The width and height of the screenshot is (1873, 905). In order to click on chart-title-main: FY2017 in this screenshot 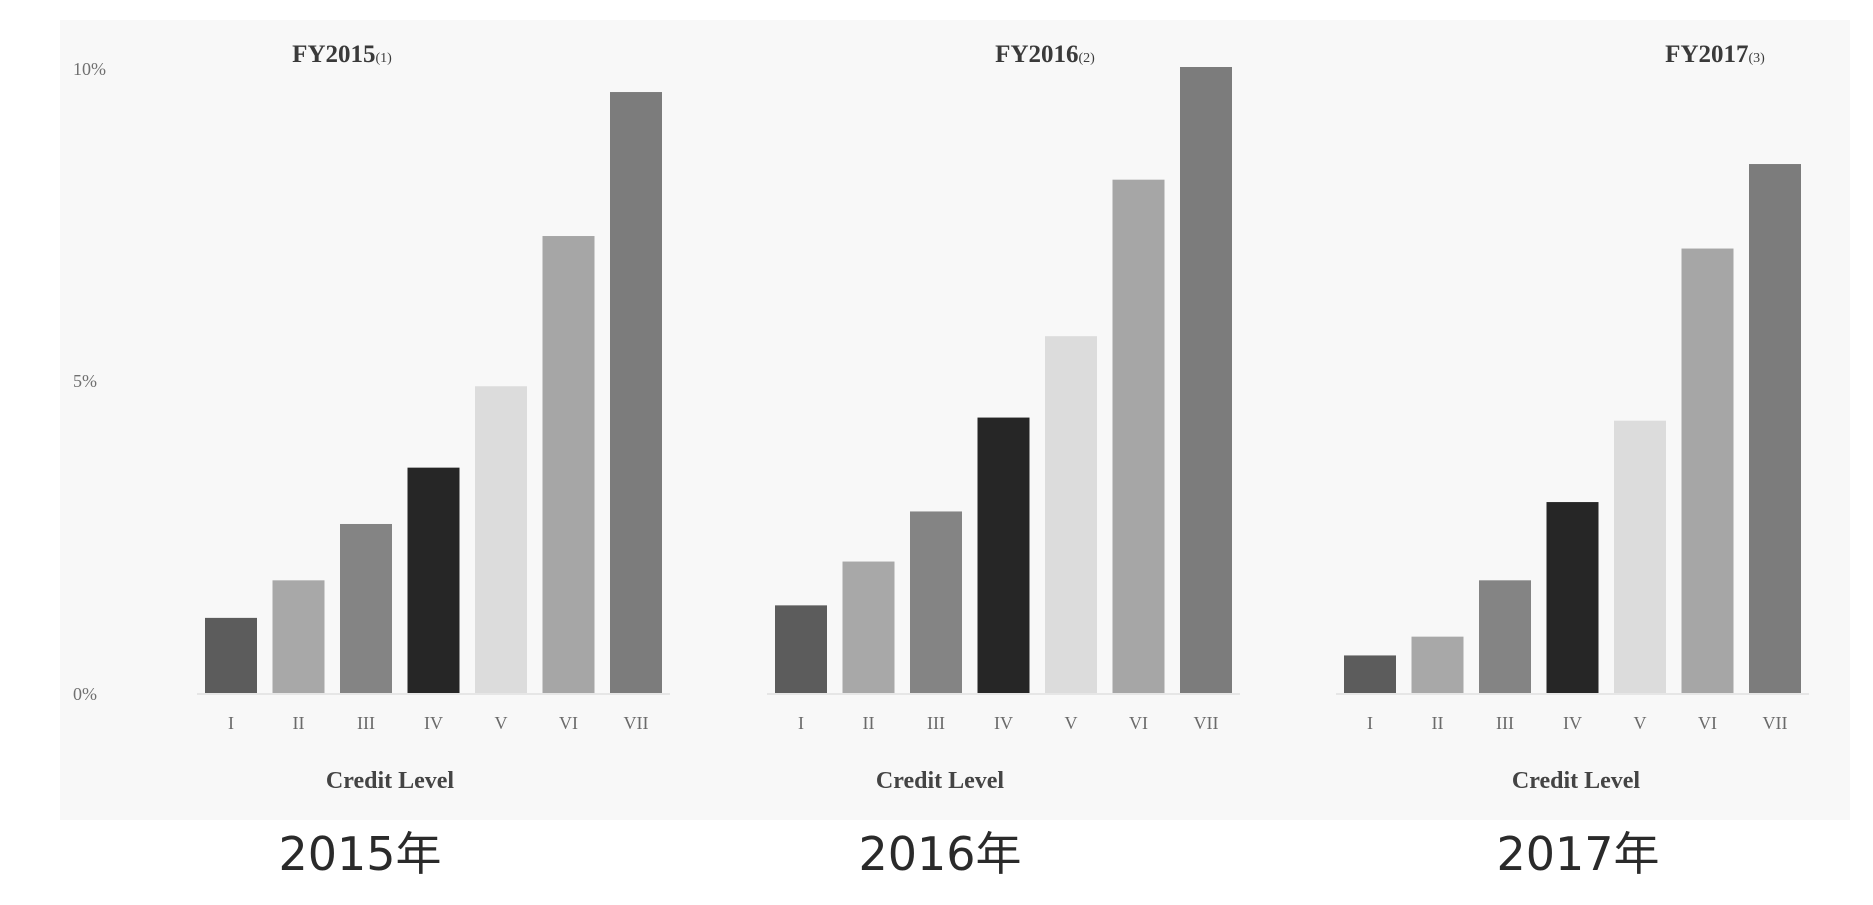, I will do `click(1706, 54)`.